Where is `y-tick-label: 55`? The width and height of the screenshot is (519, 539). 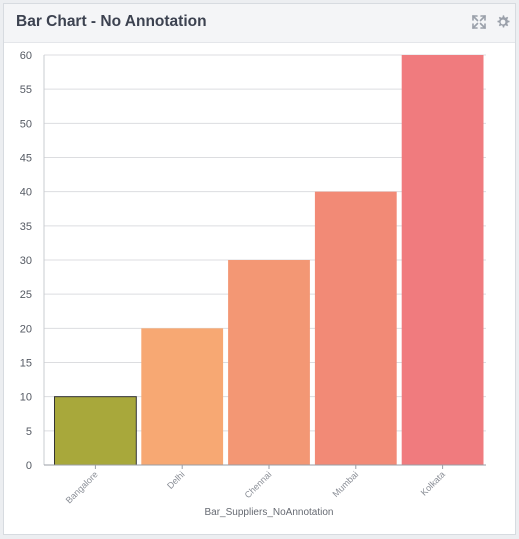 y-tick-label: 55 is located at coordinates (26, 90).